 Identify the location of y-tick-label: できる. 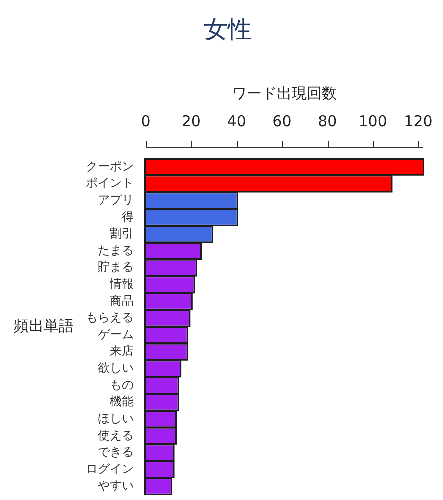
(116, 452).